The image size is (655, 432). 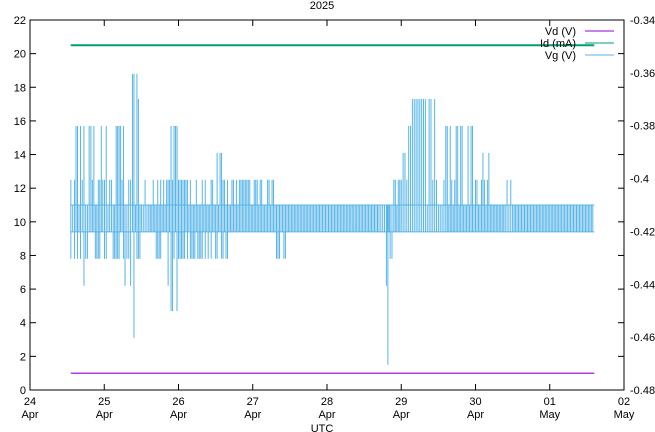 I want to click on y-left-tick-label: 18, so click(x=20, y=88).